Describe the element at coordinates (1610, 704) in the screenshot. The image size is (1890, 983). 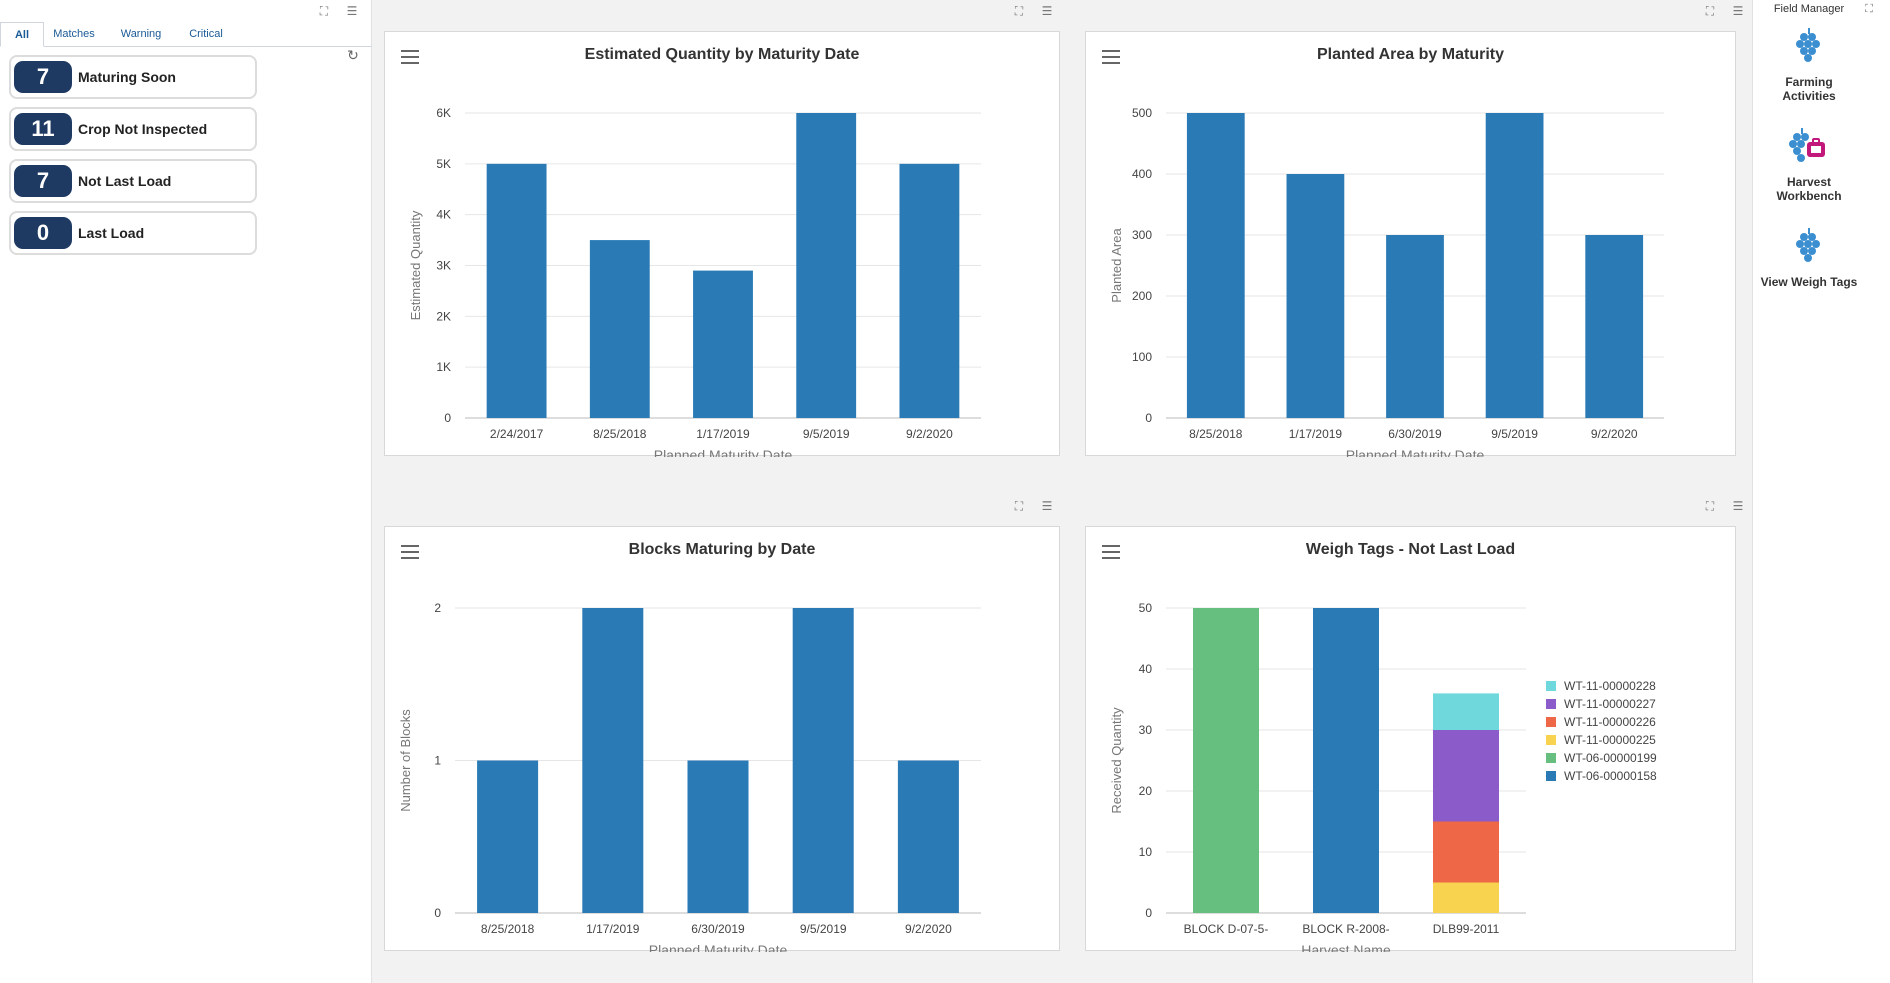
I see `legend-label: WT-11-00000227` at that location.